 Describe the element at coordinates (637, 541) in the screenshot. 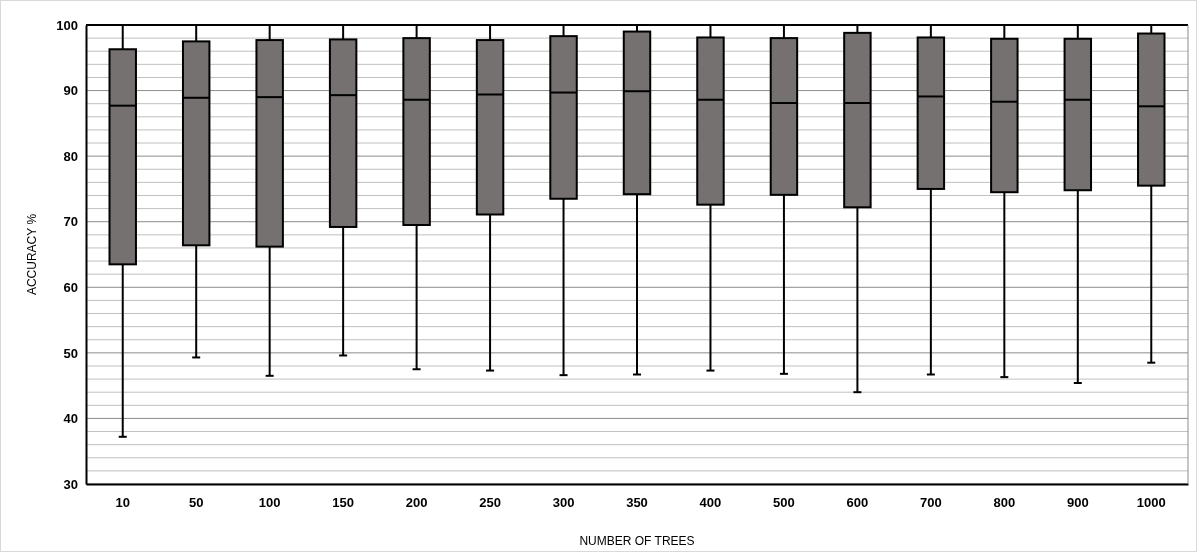

I see `x-axis-title: NUMBER OF TREES` at that location.